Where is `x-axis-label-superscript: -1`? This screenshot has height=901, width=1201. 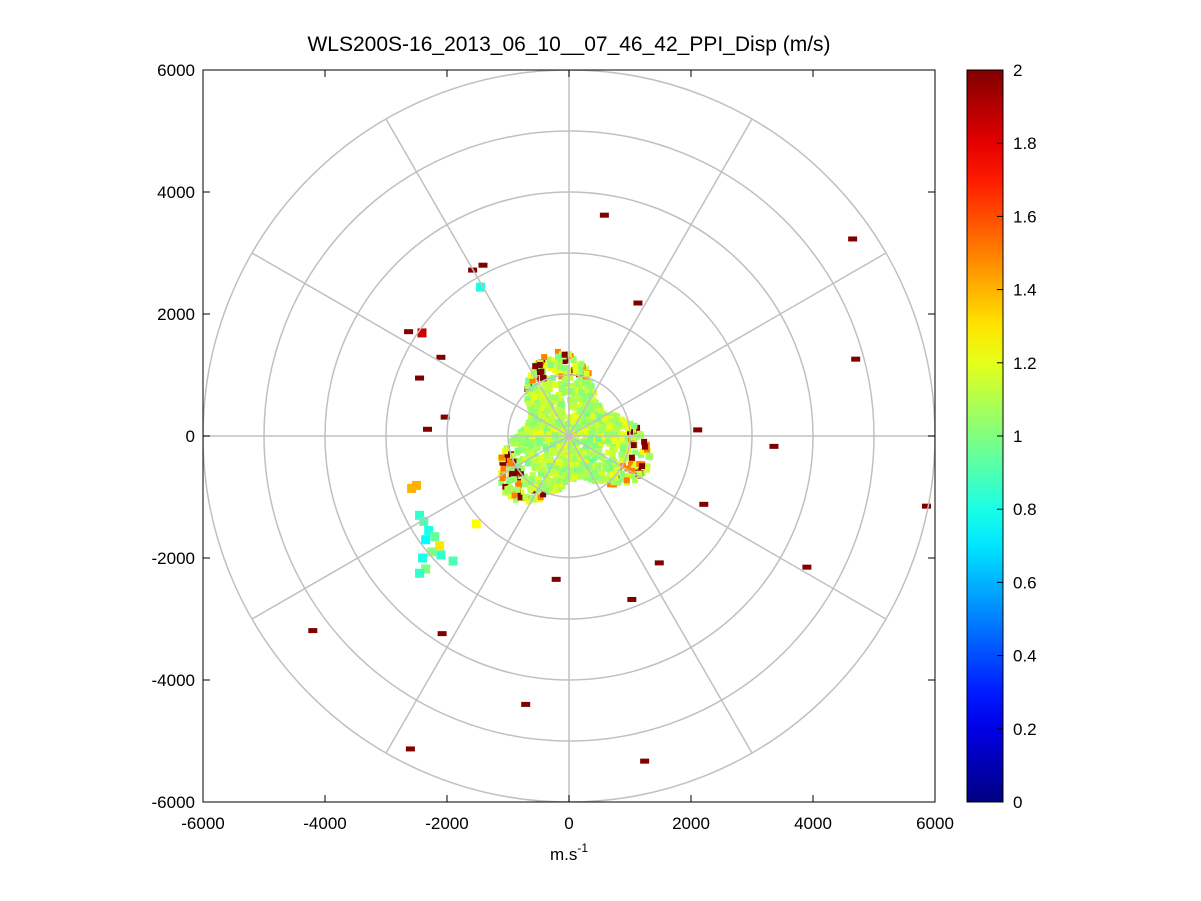 x-axis-label-superscript: -1 is located at coordinates (582, 848).